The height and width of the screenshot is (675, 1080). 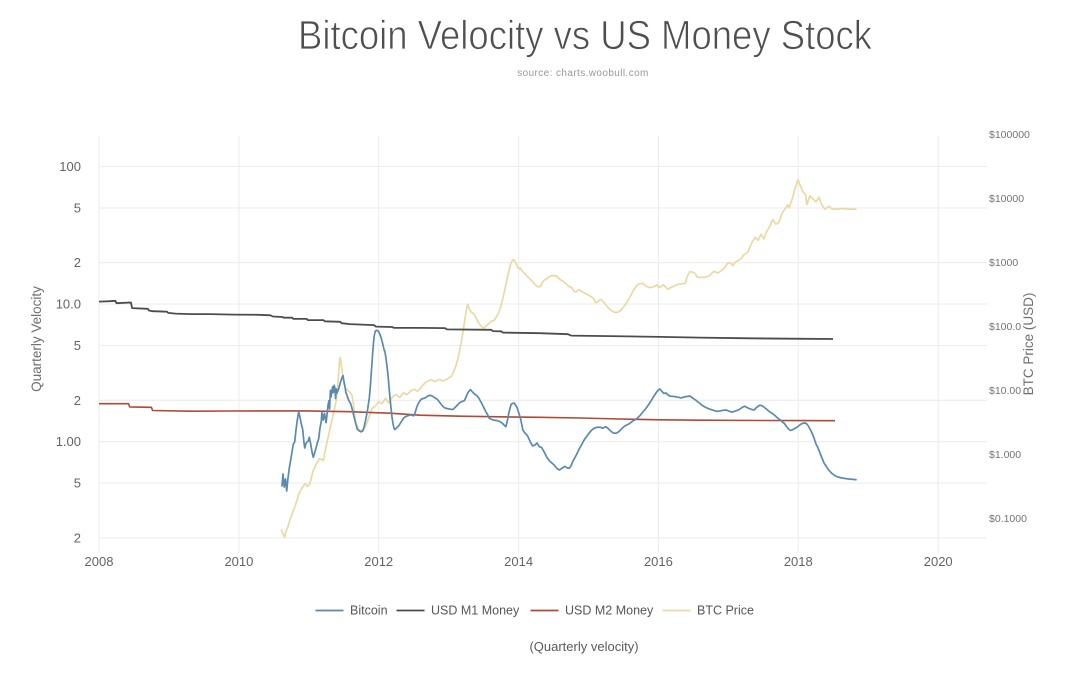 What do you see at coordinates (658, 561) in the screenshot?
I see `svg-text: 2016` at bounding box center [658, 561].